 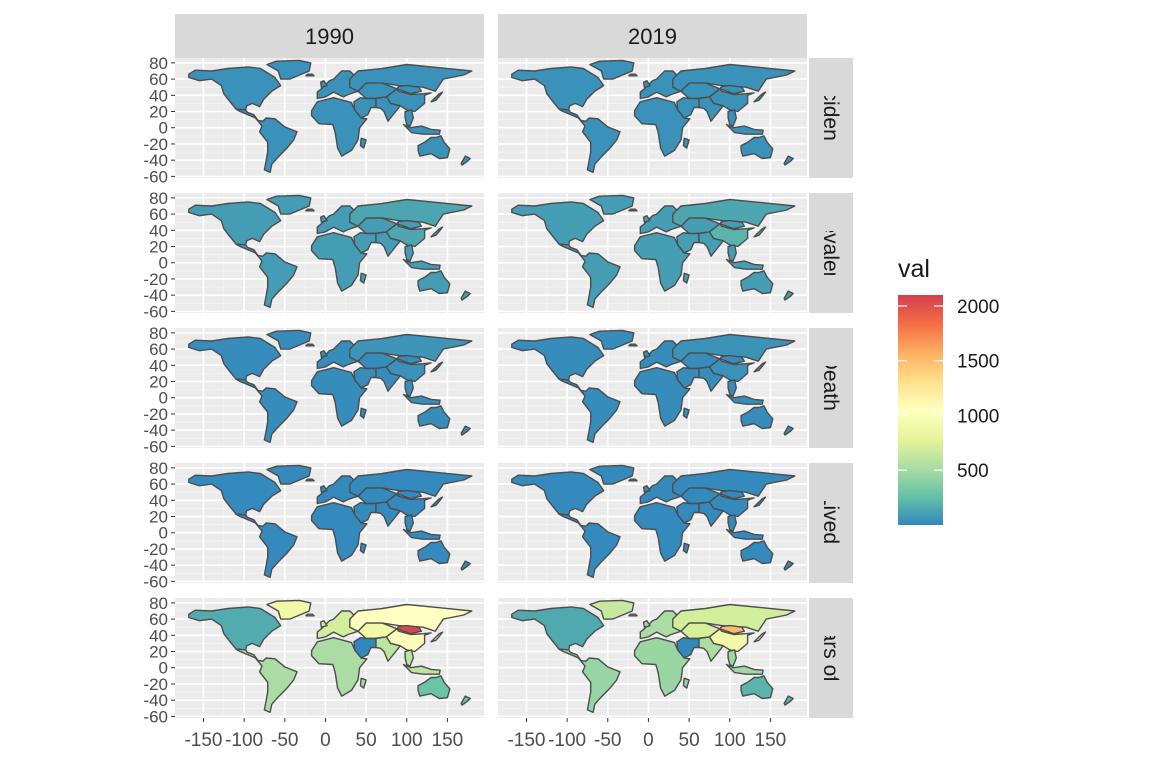 I want to click on facet-label-1990: 1990, so click(x=329, y=36).